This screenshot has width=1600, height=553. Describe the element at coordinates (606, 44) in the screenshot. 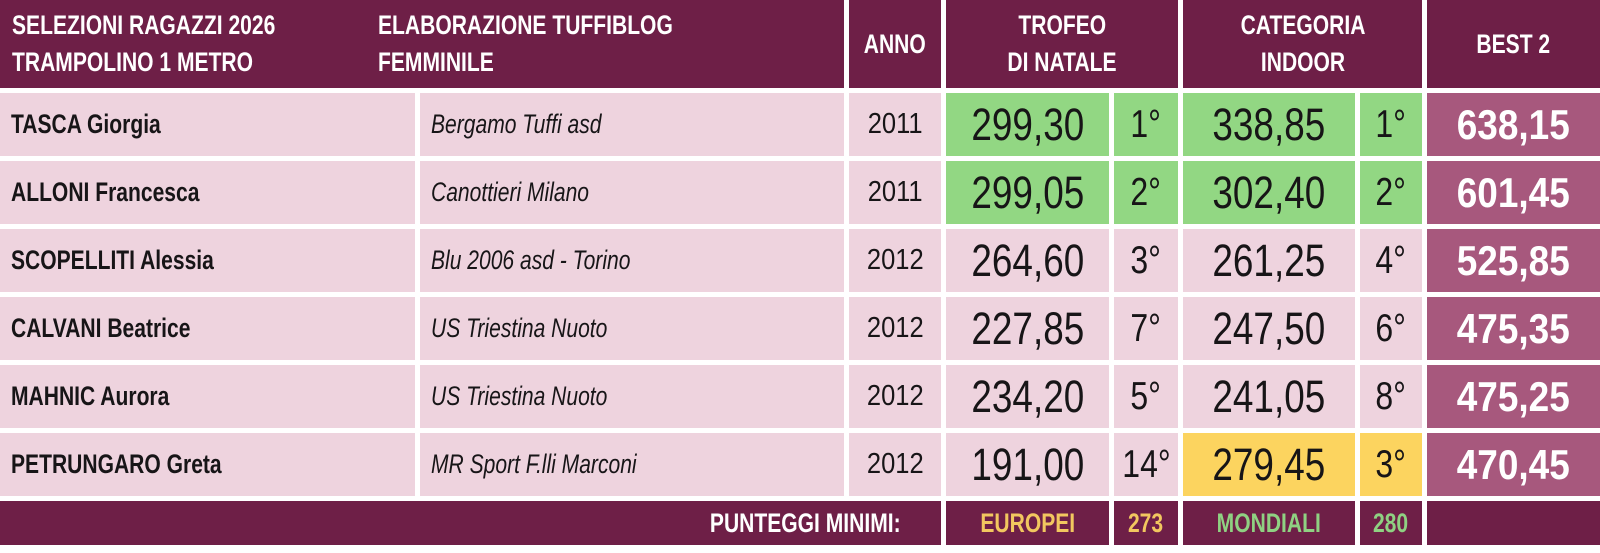

I see `table-subtitle: ELABORAZIONE TUFFIBLOG FEMMINILE` at that location.